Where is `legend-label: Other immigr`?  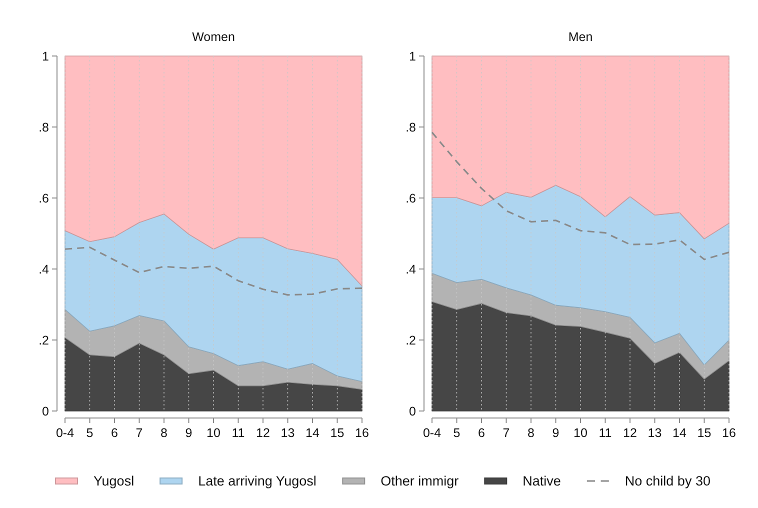
legend-label: Other immigr is located at coordinates (420, 481).